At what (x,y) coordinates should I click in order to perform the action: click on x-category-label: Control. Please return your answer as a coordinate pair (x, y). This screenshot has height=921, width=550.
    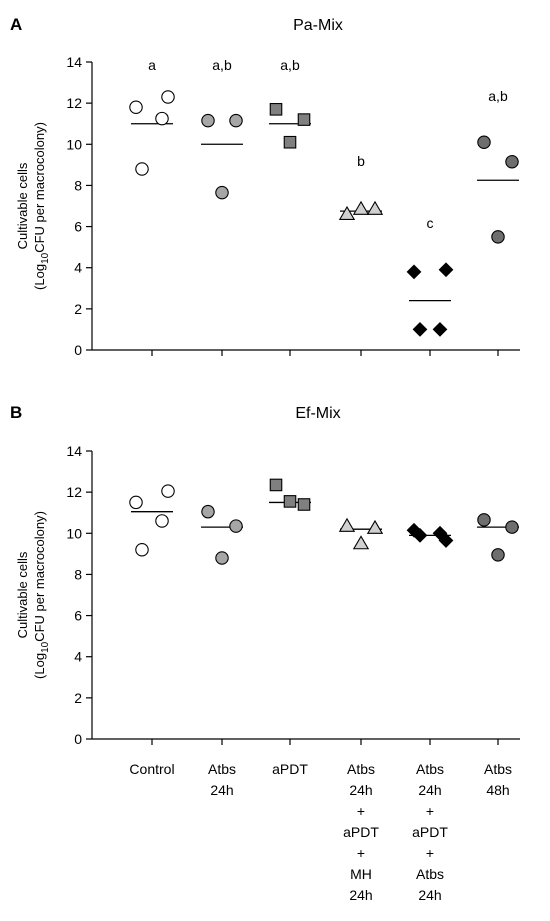
    Looking at the image, I should click on (151, 769).